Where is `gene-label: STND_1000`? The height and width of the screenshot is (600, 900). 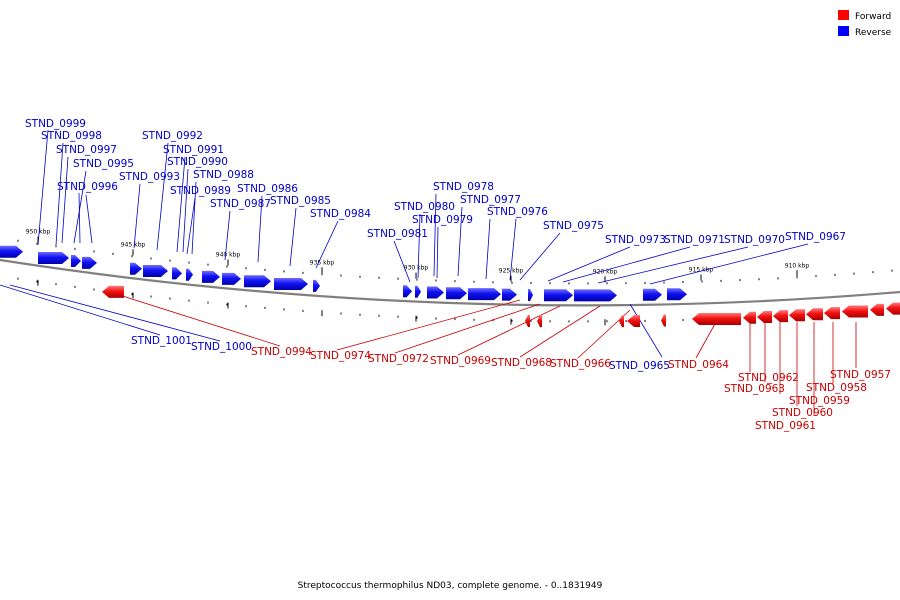 gene-label: STND_1000 is located at coordinates (221, 347).